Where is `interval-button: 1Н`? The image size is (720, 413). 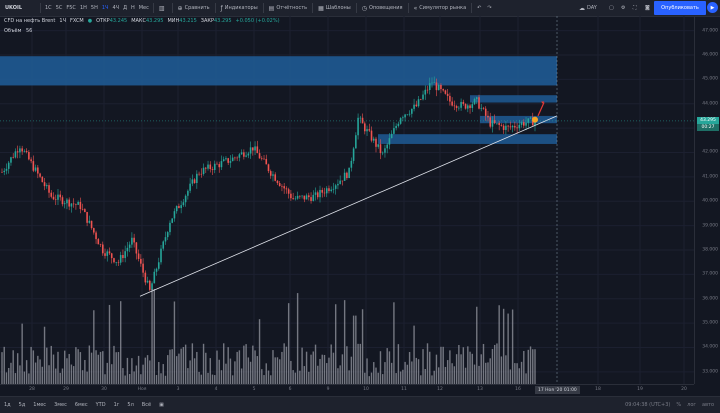
interval-button: 1Н is located at coordinates (83, 8).